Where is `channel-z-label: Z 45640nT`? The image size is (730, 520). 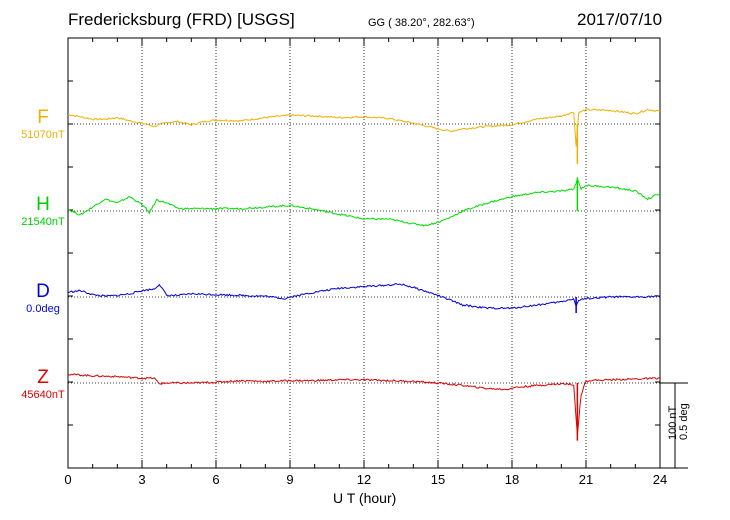 channel-z-label: Z 45640nT is located at coordinates (43, 385).